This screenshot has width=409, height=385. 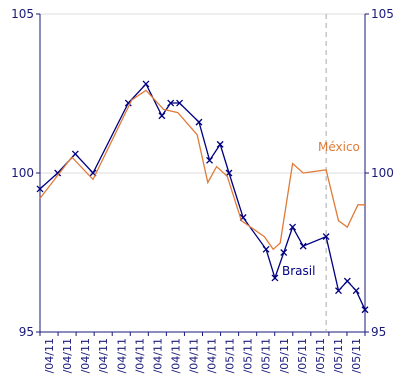 I want to click on y-tick-label-right: 95, so click(x=378, y=332).